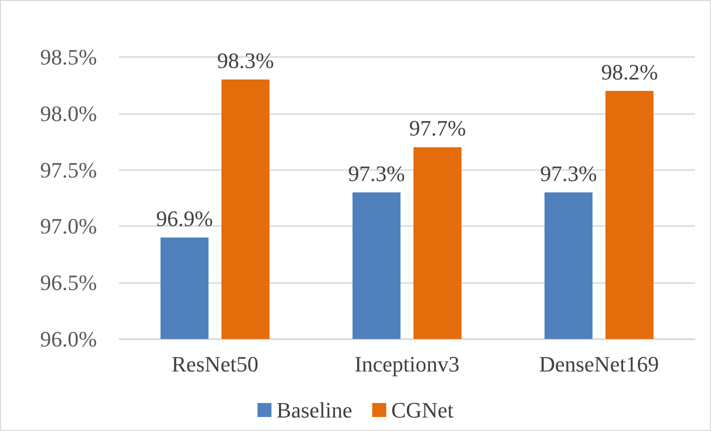 Image resolution: width=711 pixels, height=431 pixels. I want to click on x-tick-label: DenseNet169, so click(599, 364).